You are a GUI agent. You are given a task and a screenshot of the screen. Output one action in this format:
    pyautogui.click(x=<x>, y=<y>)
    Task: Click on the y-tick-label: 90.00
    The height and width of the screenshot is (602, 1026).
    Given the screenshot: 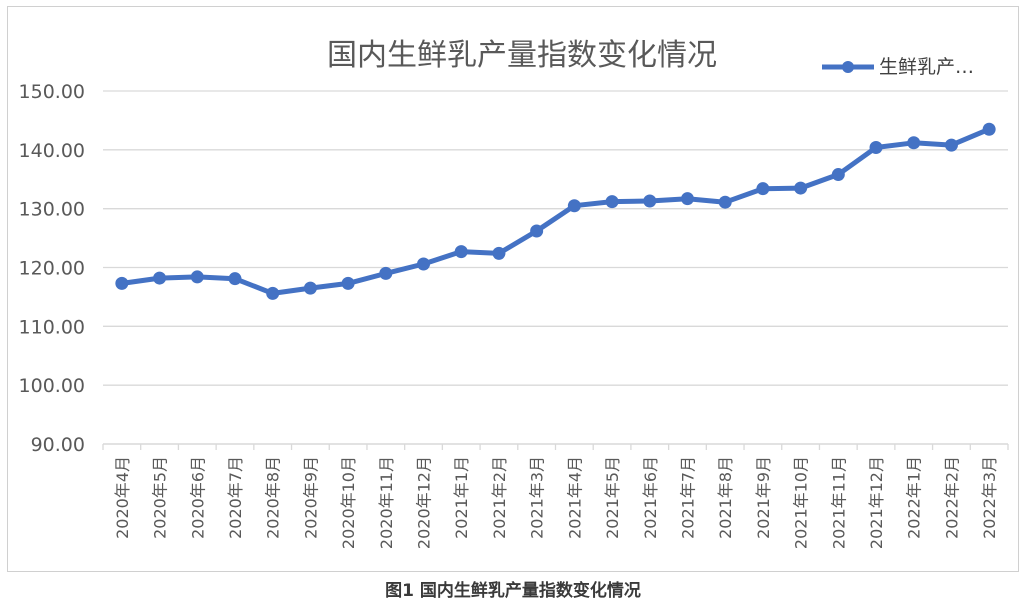 What is the action you would take?
    pyautogui.click(x=58, y=445)
    